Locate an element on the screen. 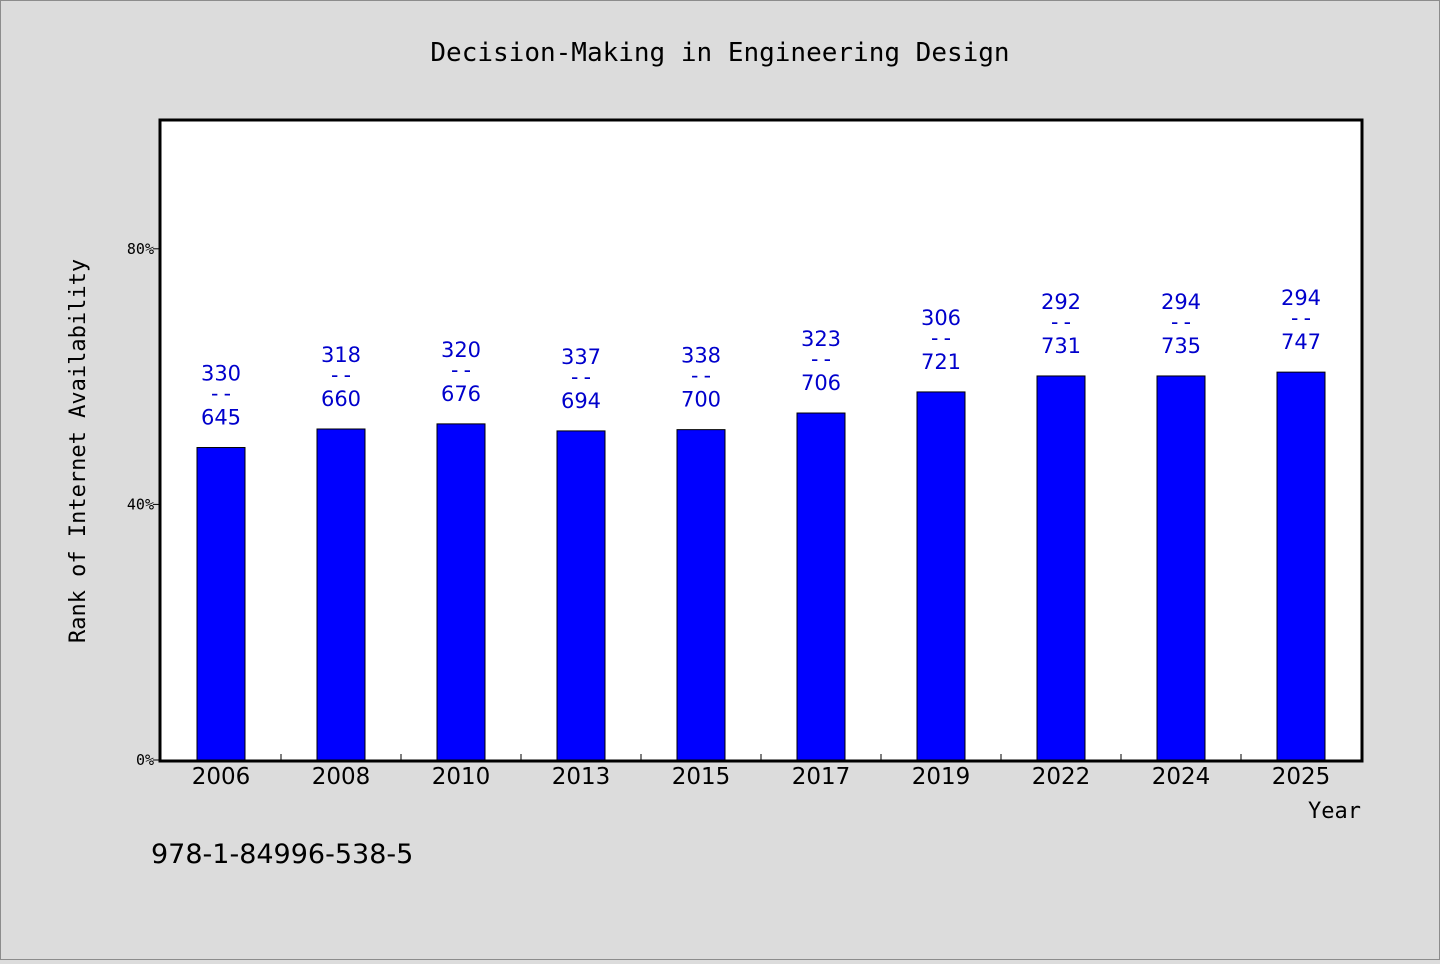 This screenshot has width=1440, height=964. bar-label-bottom: 694 is located at coordinates (581, 401).